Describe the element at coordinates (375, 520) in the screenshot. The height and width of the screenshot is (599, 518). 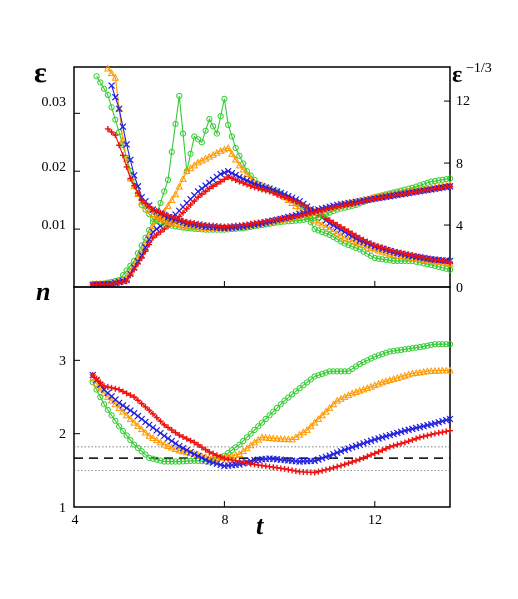
I see `x-tick-label: 12` at that location.